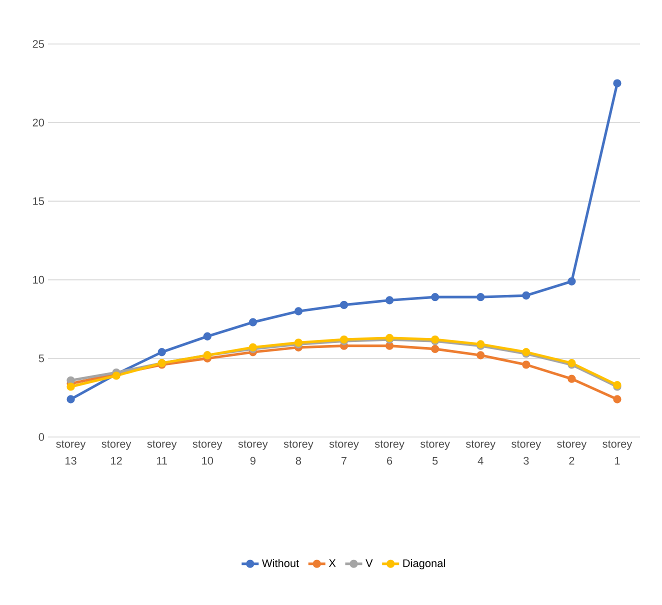  I want to click on y-tick-label: 25, so click(38, 44).